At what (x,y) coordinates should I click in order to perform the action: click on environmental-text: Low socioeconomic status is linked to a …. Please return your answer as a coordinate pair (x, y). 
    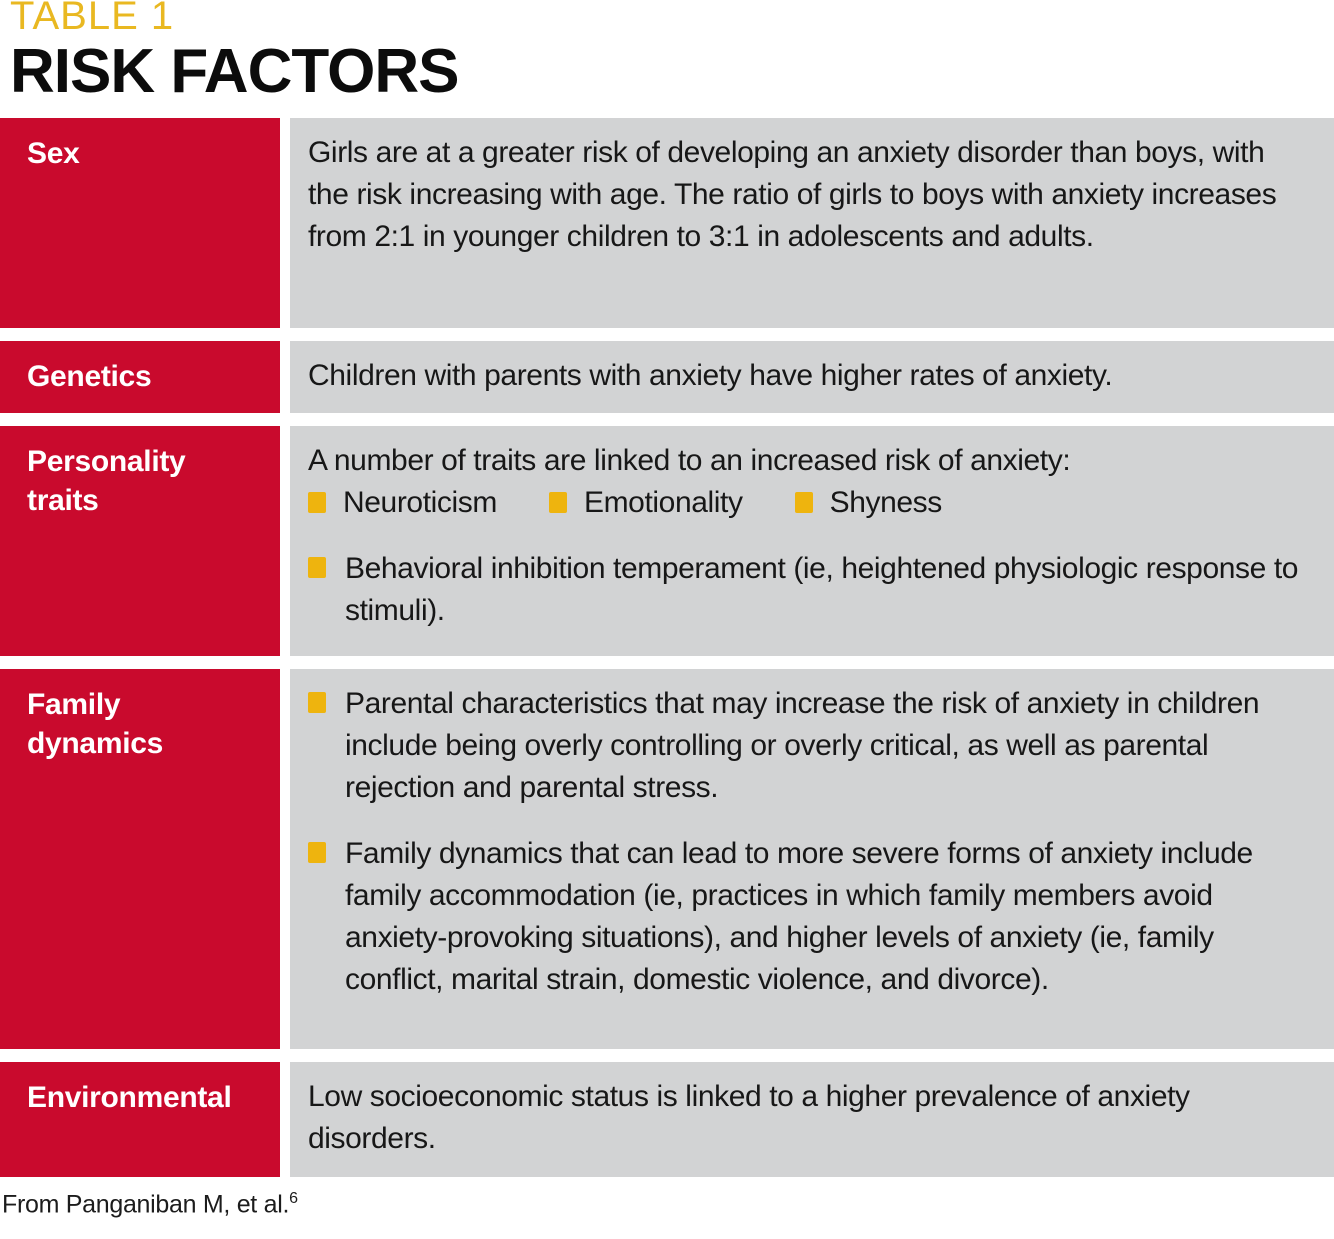
    Looking at the image, I should click on (749, 1117).